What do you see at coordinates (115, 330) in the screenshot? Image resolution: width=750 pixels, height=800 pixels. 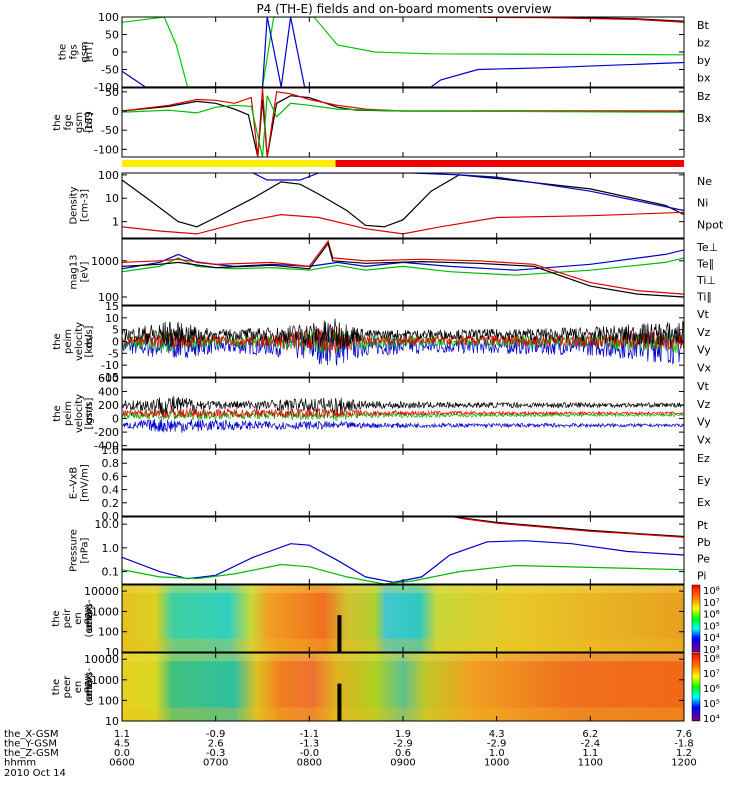 I see `y-tick-label: 5` at bounding box center [115, 330].